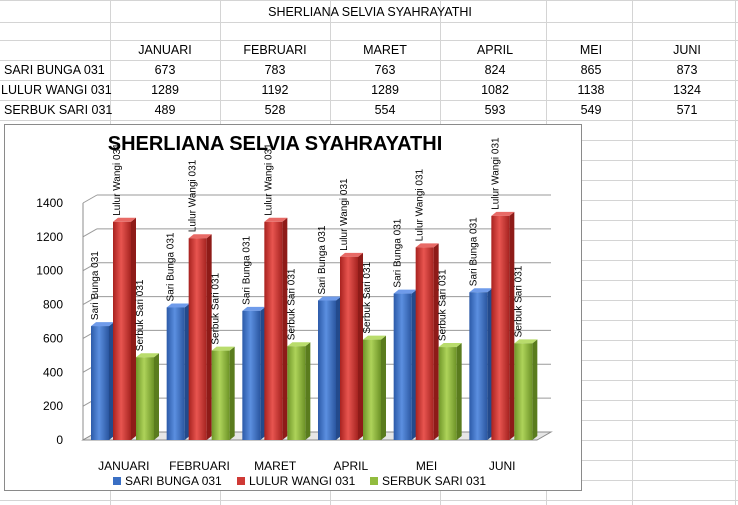 The width and height of the screenshot is (738, 505). I want to click on row-label-lulur-wangi: LULUR WANGI 031, so click(56, 90).